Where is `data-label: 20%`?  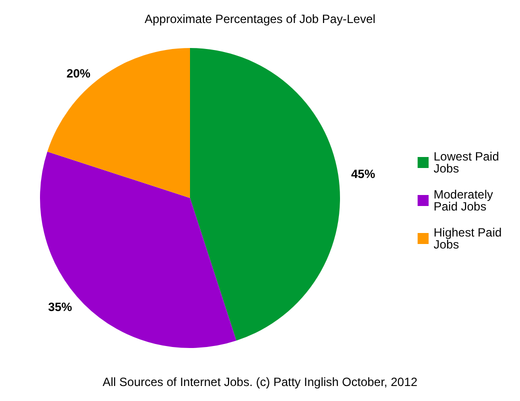 data-label: 20% is located at coordinates (78, 73).